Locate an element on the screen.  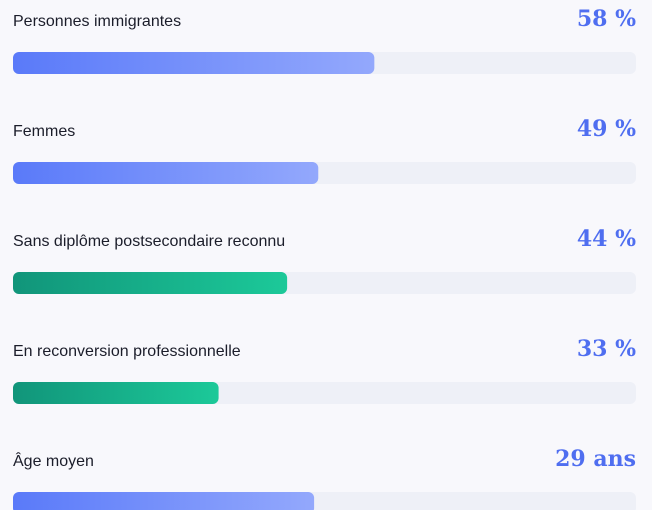
stat-label: Âge moyen is located at coordinates (53, 460).